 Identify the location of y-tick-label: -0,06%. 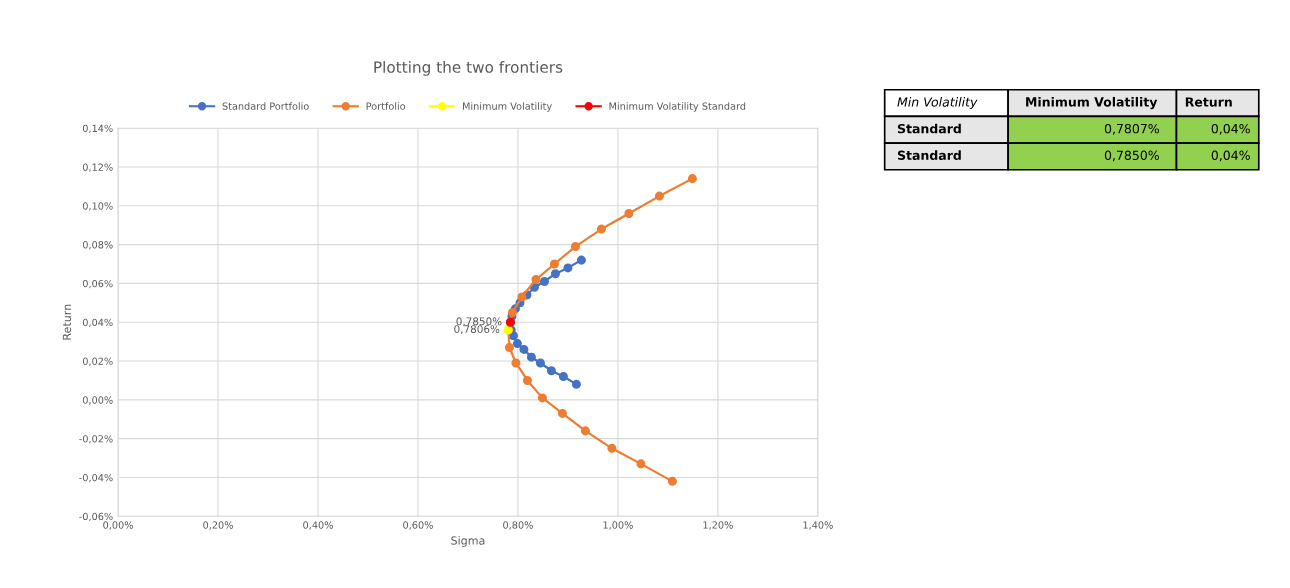
(96, 517).